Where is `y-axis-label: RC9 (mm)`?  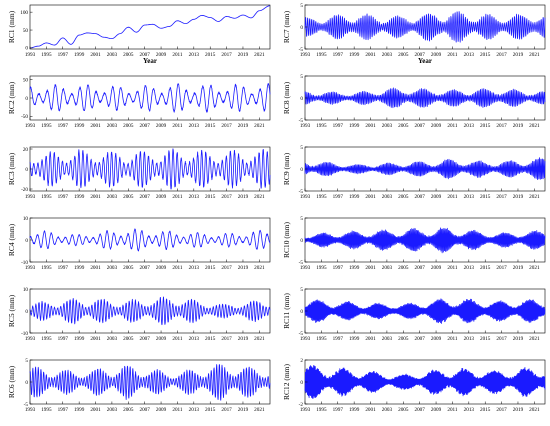
y-axis-label: RC9 (mm) is located at coordinates (286, 168).